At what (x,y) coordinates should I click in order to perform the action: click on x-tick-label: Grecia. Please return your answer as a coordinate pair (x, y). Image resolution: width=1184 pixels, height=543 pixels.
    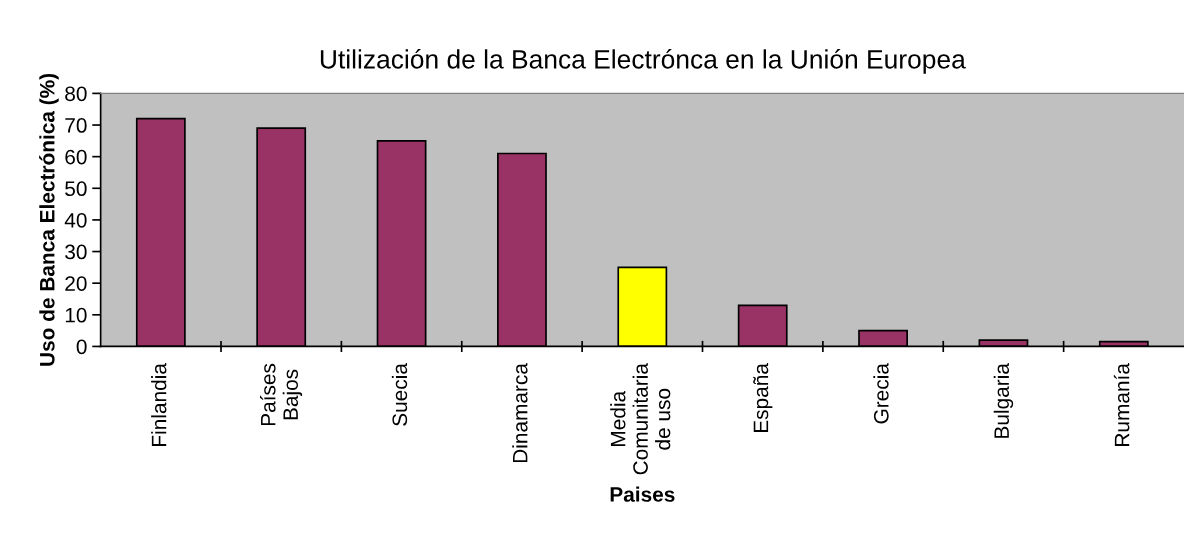
    Looking at the image, I should click on (881, 393).